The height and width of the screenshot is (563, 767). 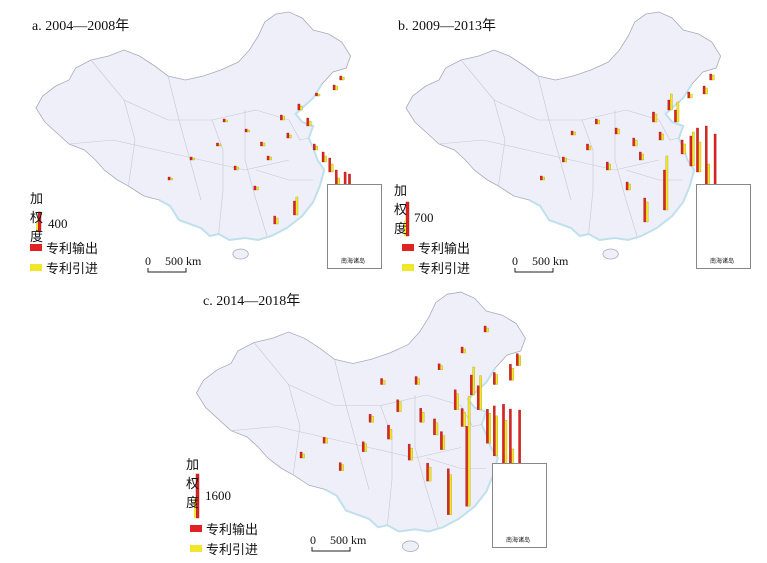 What do you see at coordinates (550, 261) in the screenshot?
I see `scale-b-label: 500 km` at bounding box center [550, 261].